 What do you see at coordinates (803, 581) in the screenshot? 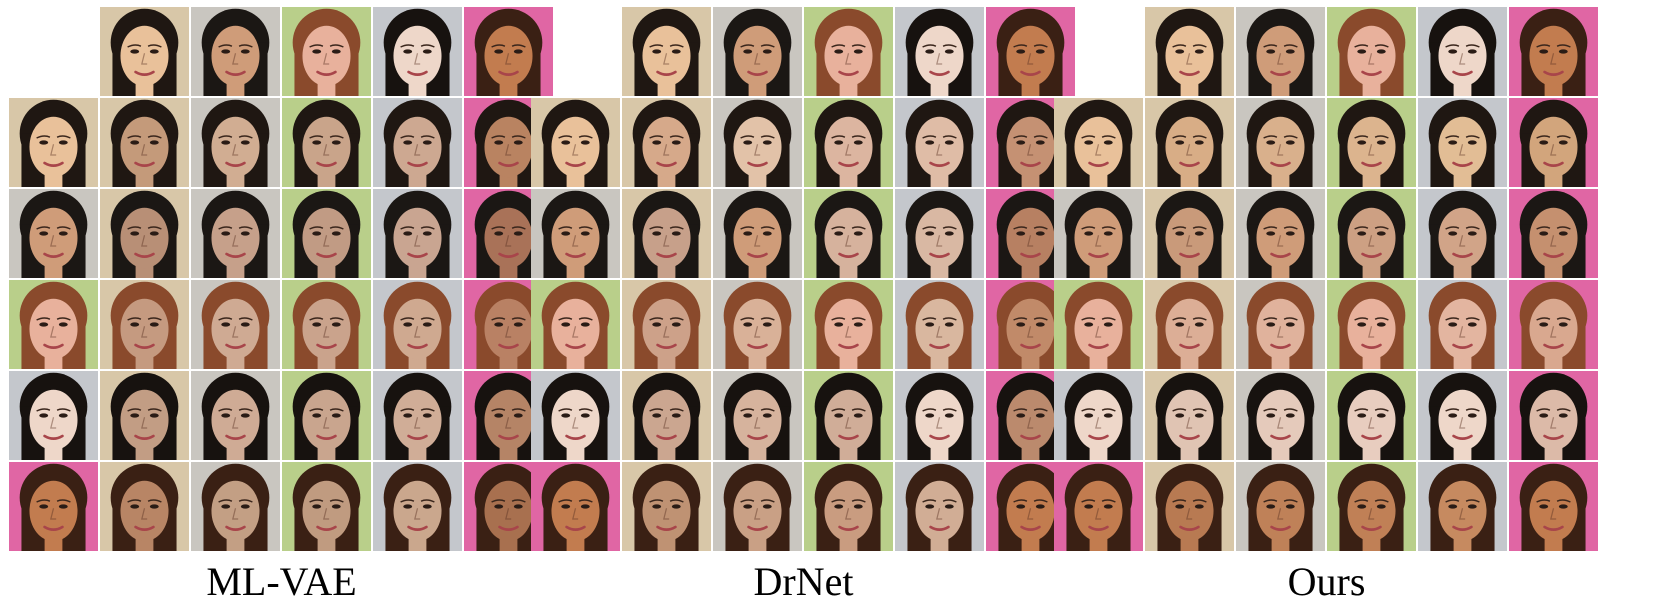
I see `panel-caption: DrNet` at bounding box center [803, 581].